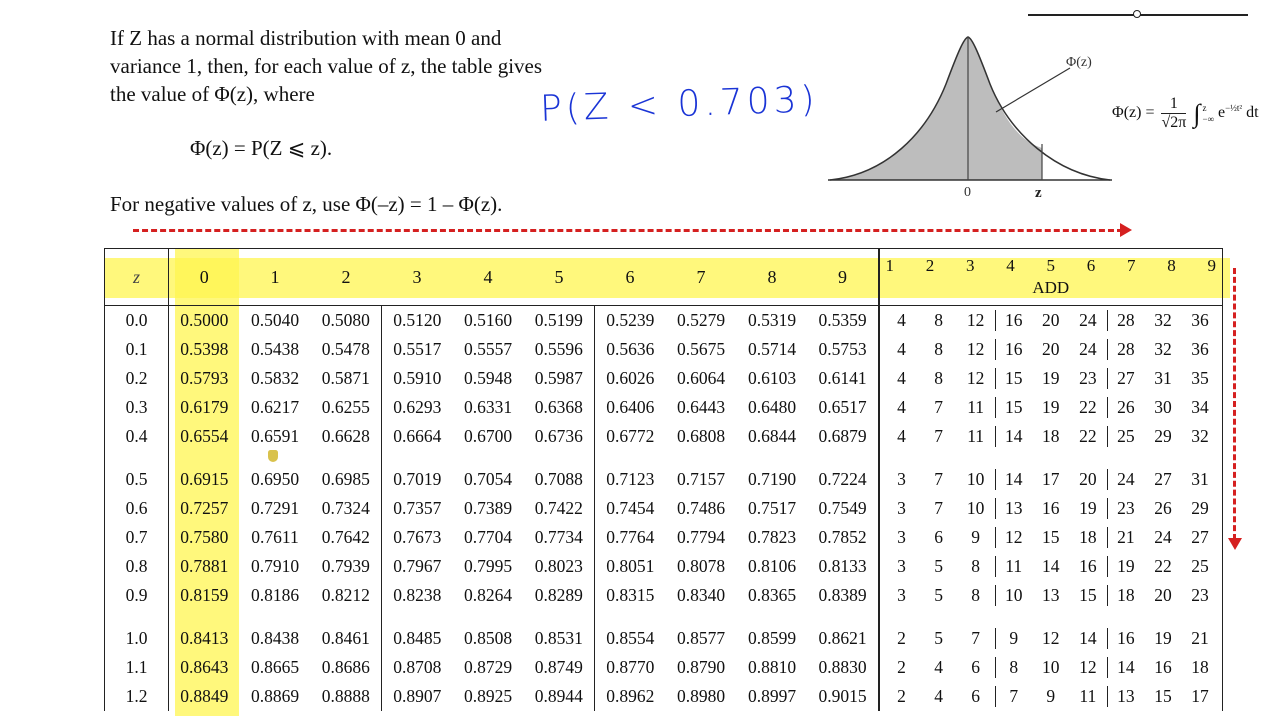 This screenshot has width=1280, height=720. I want to click on phi-value: 0.6179, so click(204, 407).